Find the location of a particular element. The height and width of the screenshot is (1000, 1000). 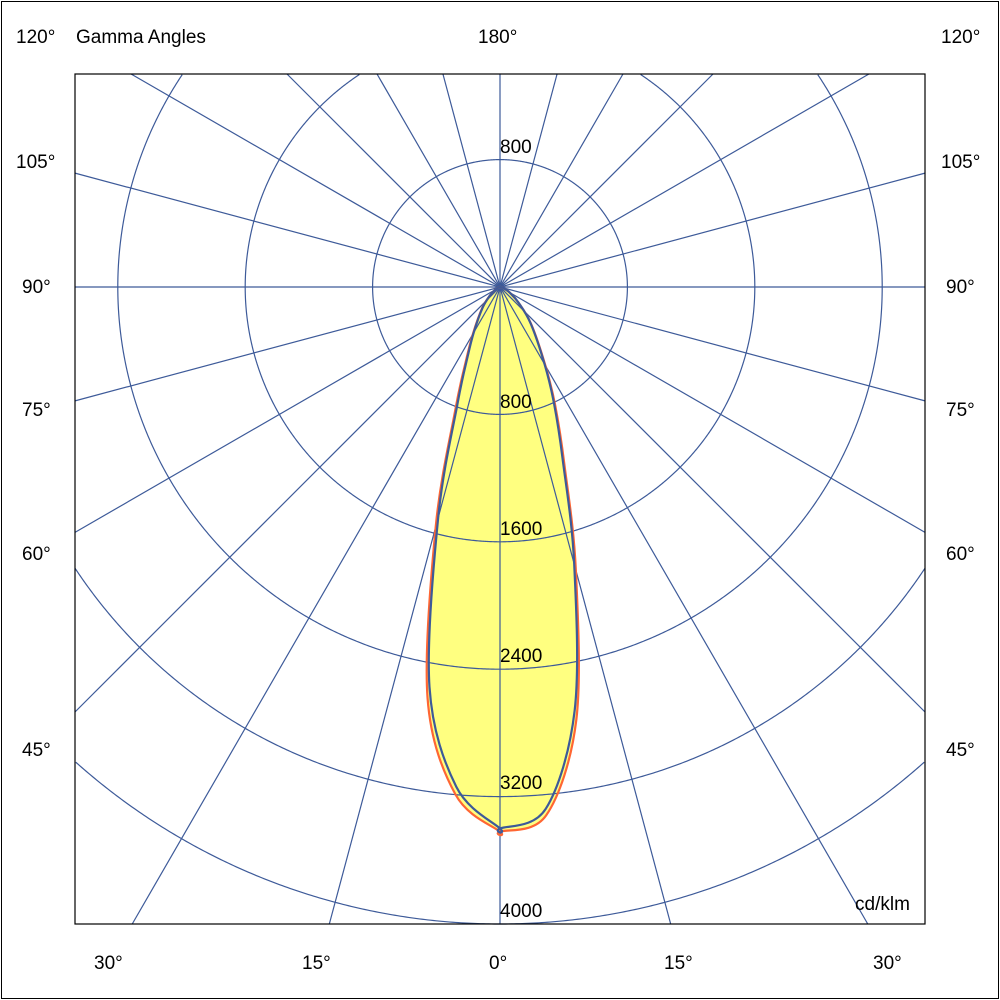

side-label-right-90: 90° is located at coordinates (960, 287).